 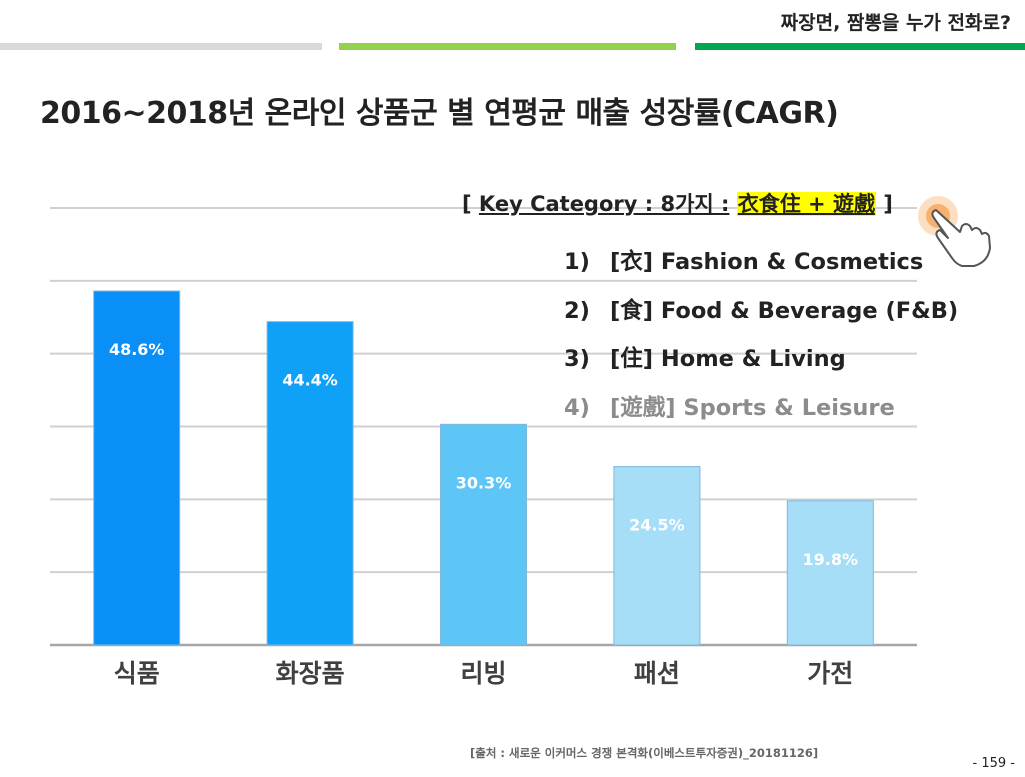 What do you see at coordinates (767, 262) in the screenshot?
I see `category-label: [衣] Fashion & Cosmetics` at bounding box center [767, 262].